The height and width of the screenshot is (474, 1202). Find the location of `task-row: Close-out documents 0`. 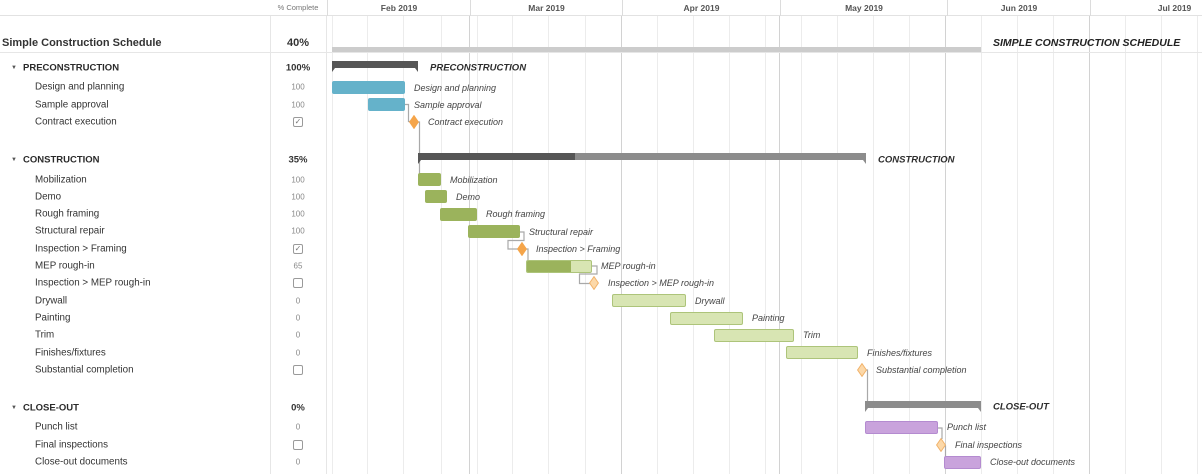

task-row: Close-out documents 0 is located at coordinates (163, 461).